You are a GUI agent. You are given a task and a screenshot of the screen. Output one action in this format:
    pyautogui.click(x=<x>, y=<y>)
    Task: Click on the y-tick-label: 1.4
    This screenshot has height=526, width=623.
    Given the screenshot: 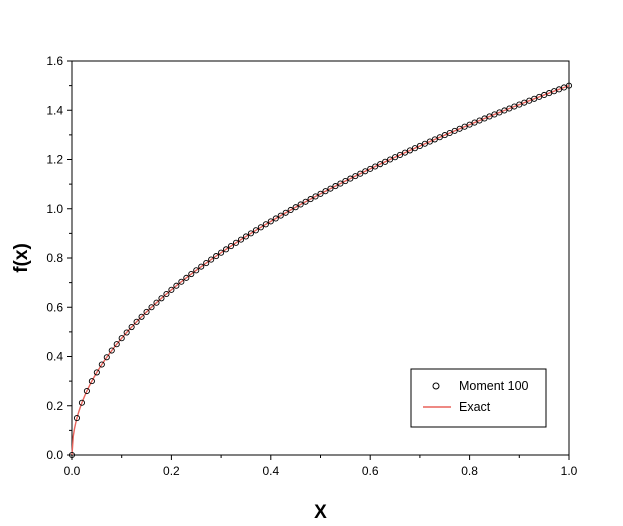 What is the action you would take?
    pyautogui.click(x=54, y=110)
    